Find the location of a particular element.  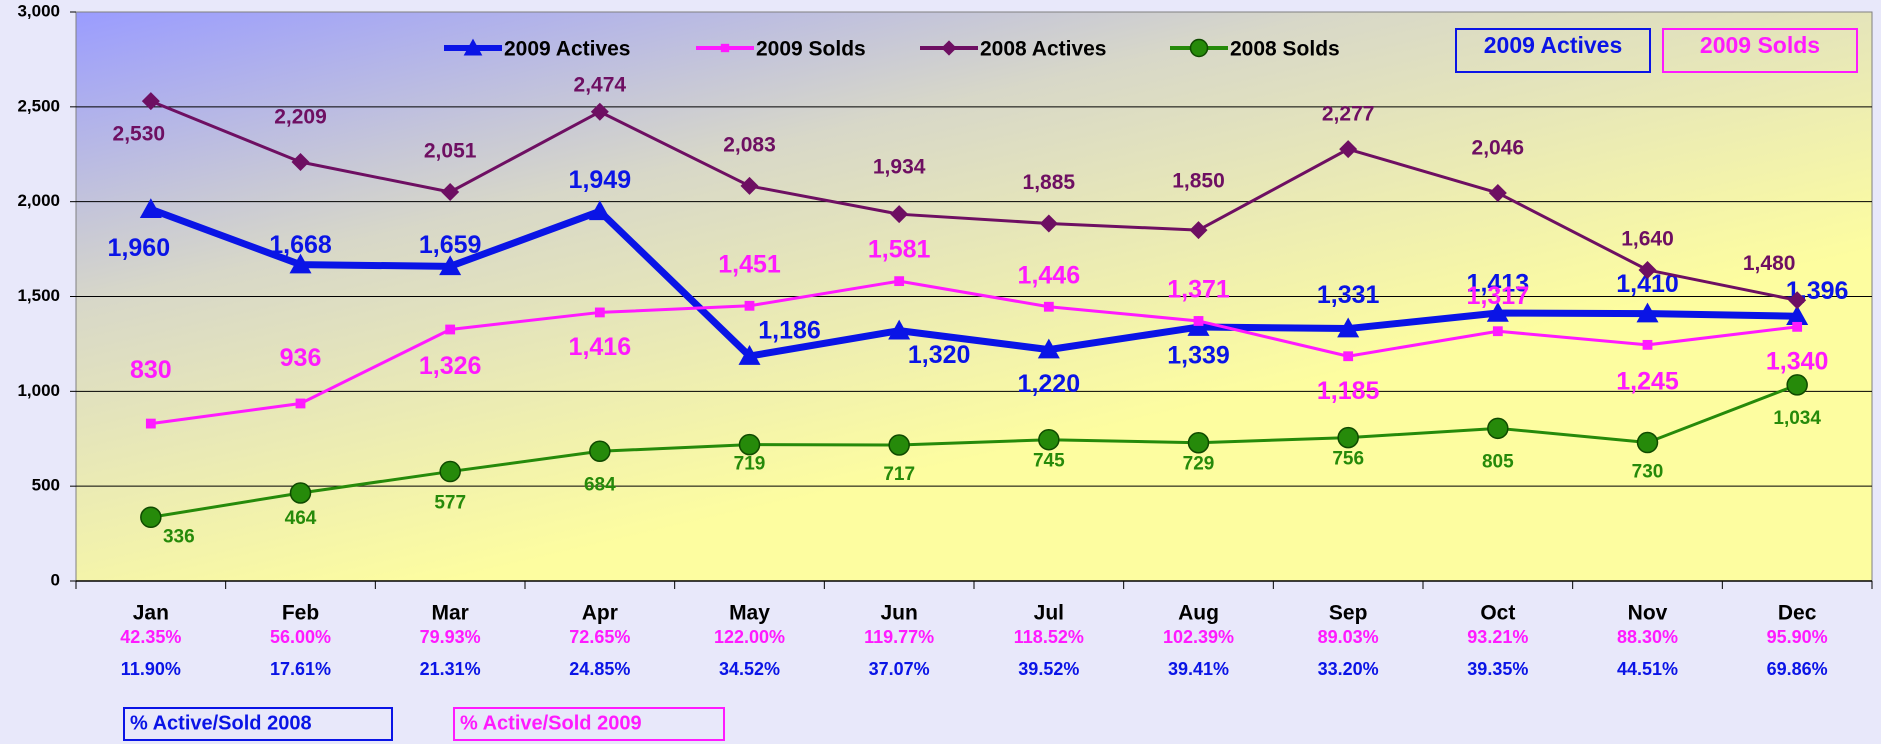

data-label: 1,186 is located at coordinates (789, 331).